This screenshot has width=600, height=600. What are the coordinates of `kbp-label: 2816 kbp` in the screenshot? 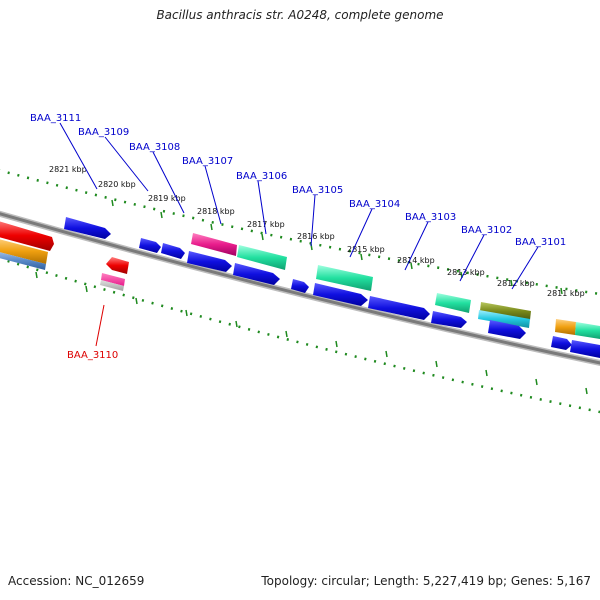 It's located at (316, 236).